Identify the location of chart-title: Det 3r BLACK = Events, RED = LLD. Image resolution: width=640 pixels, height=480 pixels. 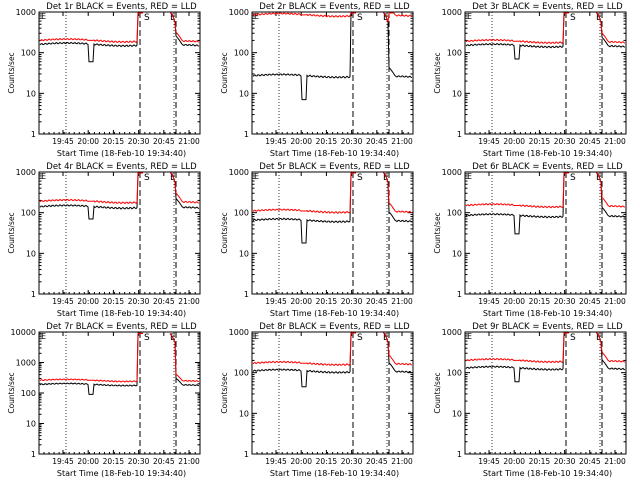
(547, 7).